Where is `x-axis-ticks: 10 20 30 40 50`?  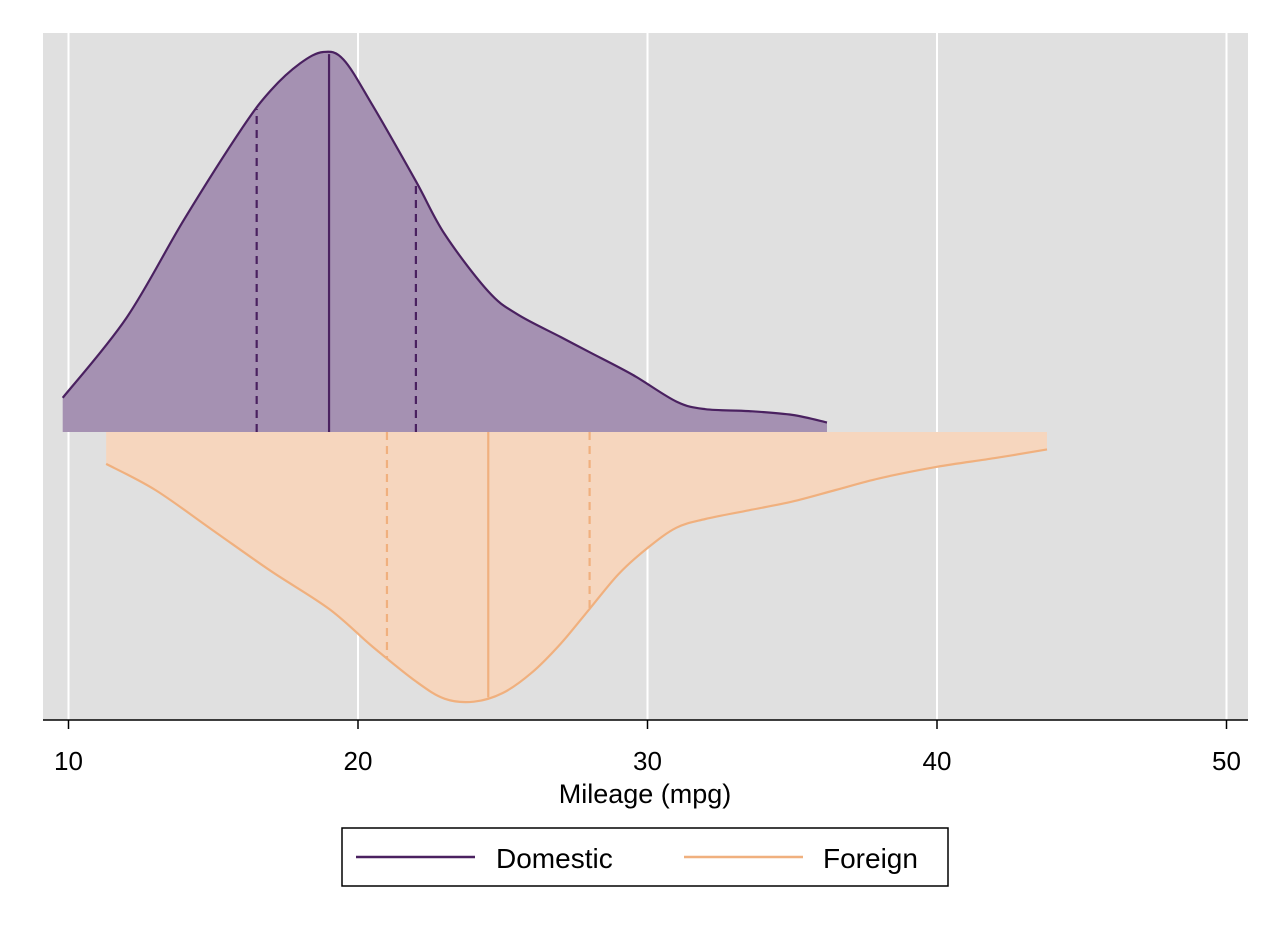
x-axis-ticks: 10 20 30 40 50 is located at coordinates (647, 748).